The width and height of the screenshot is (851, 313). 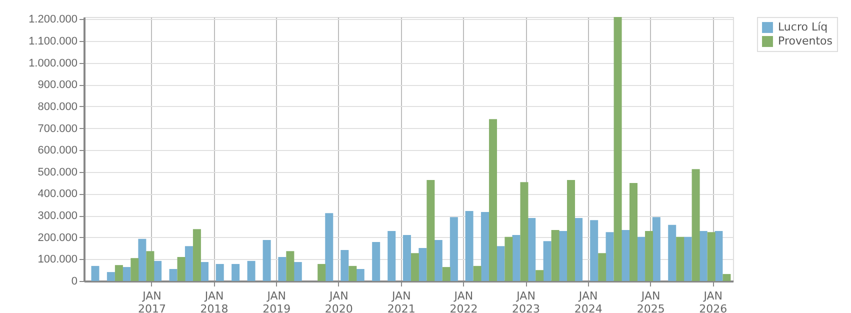 I want to click on y-tick-label: 500.000, so click(x=58, y=172).